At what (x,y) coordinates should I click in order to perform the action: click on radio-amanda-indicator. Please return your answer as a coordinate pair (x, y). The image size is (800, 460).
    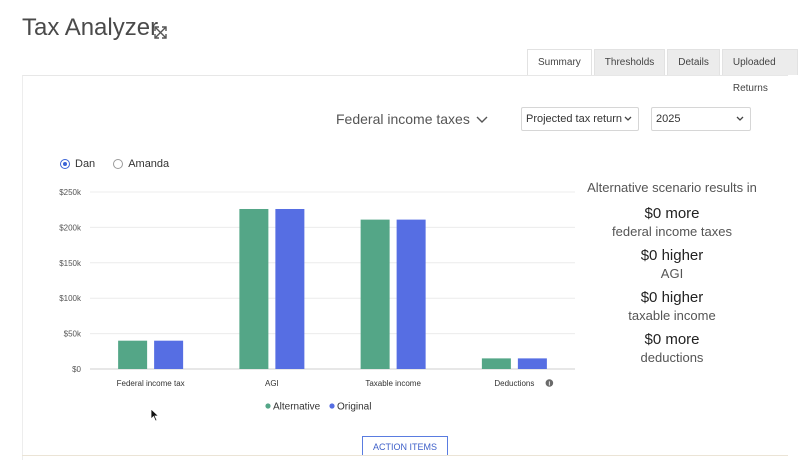
    Looking at the image, I should click on (118, 164).